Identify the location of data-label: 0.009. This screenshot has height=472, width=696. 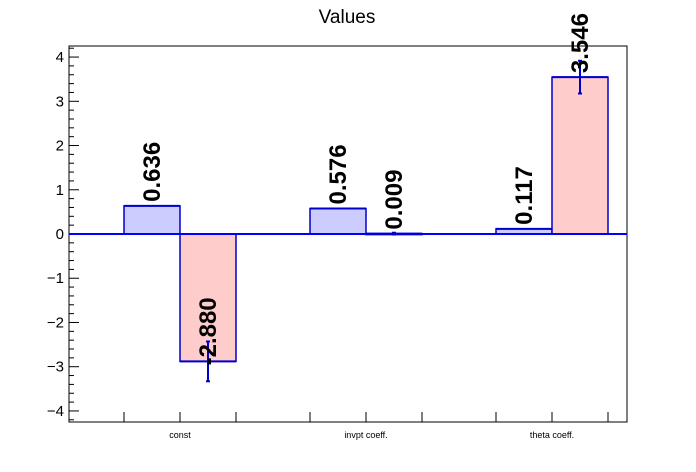
(394, 200).